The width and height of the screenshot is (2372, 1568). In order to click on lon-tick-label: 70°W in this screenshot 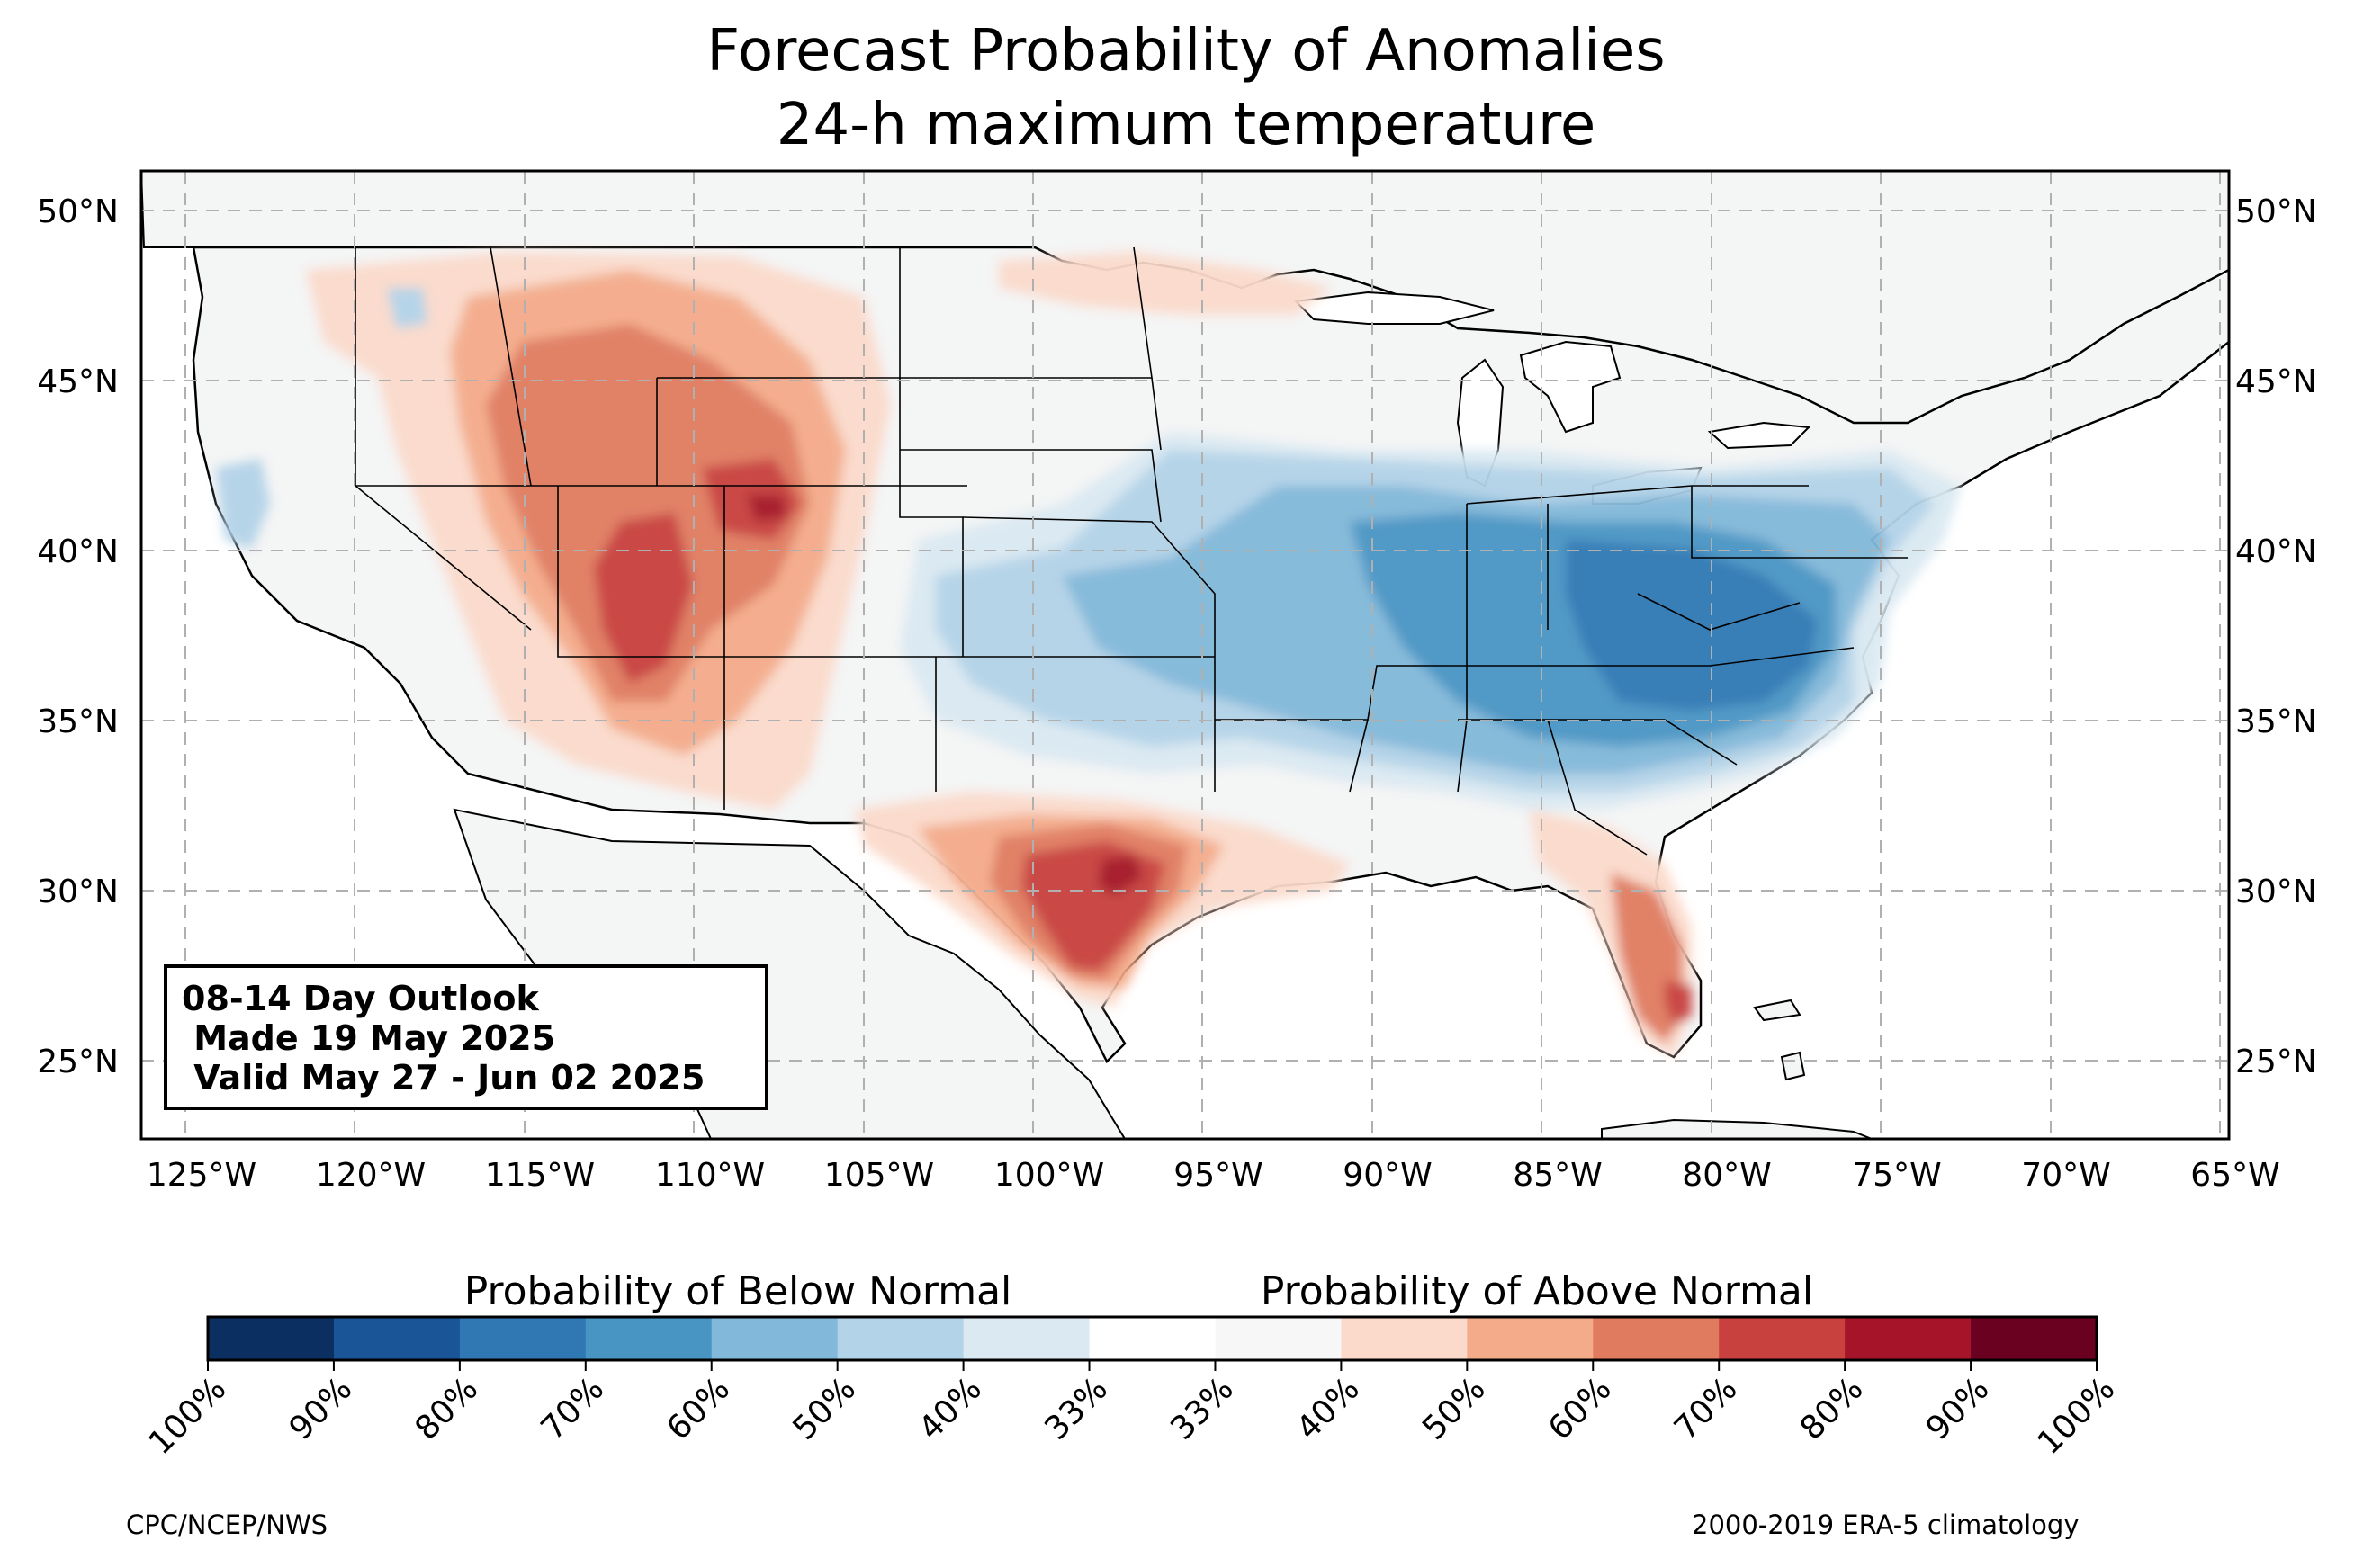, I will do `click(2065, 1175)`.